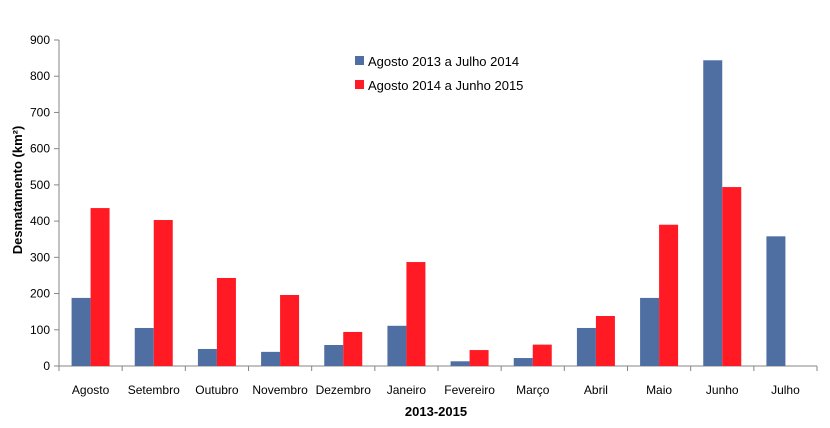 Image resolution: width=830 pixels, height=428 pixels. Describe the element at coordinates (280, 390) in the screenshot. I see `x-tick-label: Novembro` at that location.